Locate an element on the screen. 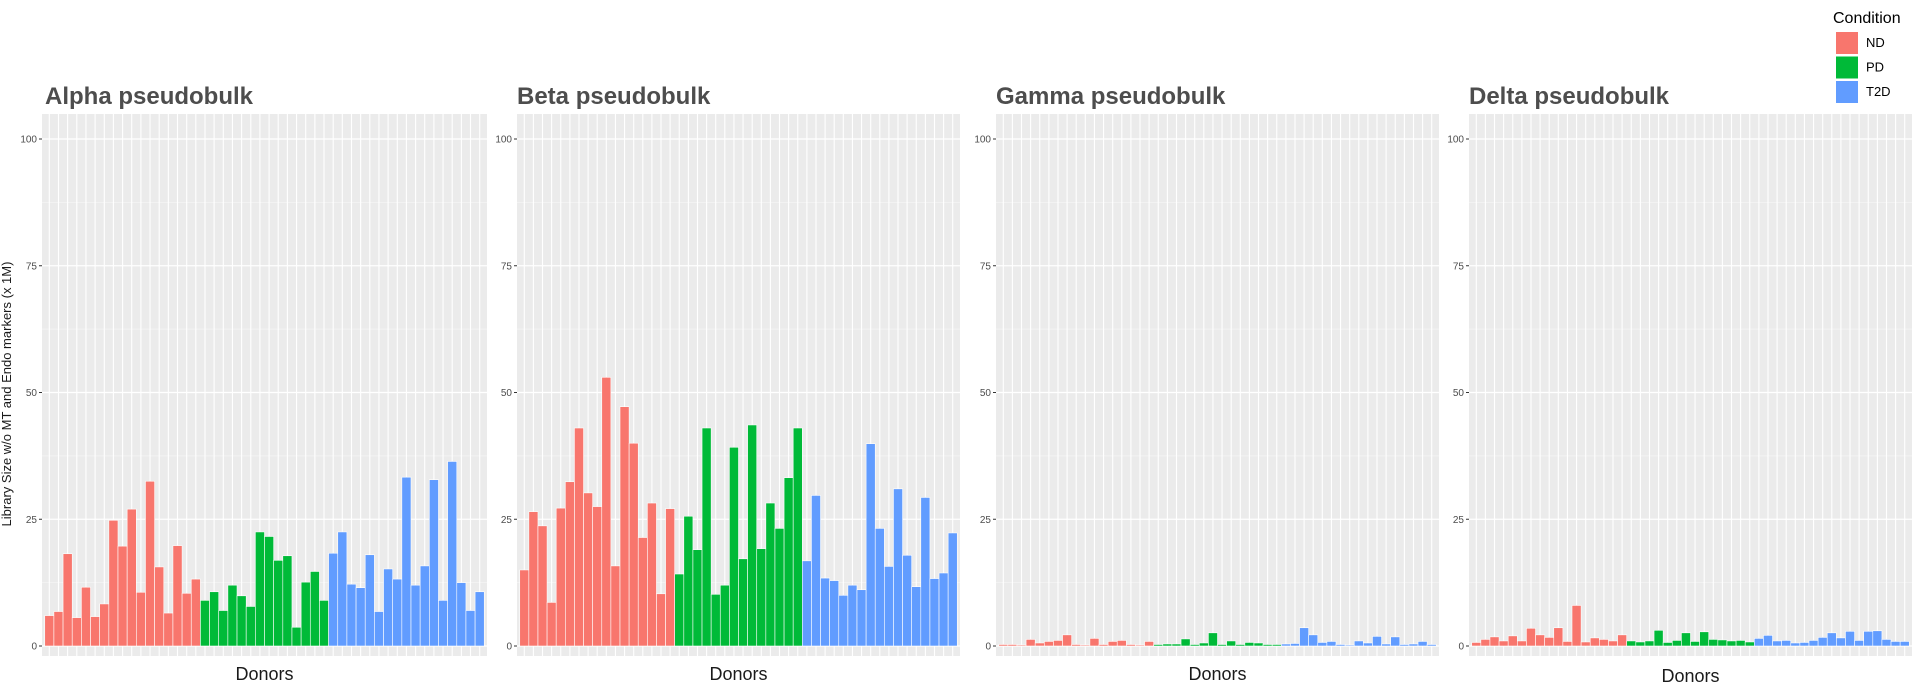  legend-items: ND PD T2D is located at coordinates (1863, 67).